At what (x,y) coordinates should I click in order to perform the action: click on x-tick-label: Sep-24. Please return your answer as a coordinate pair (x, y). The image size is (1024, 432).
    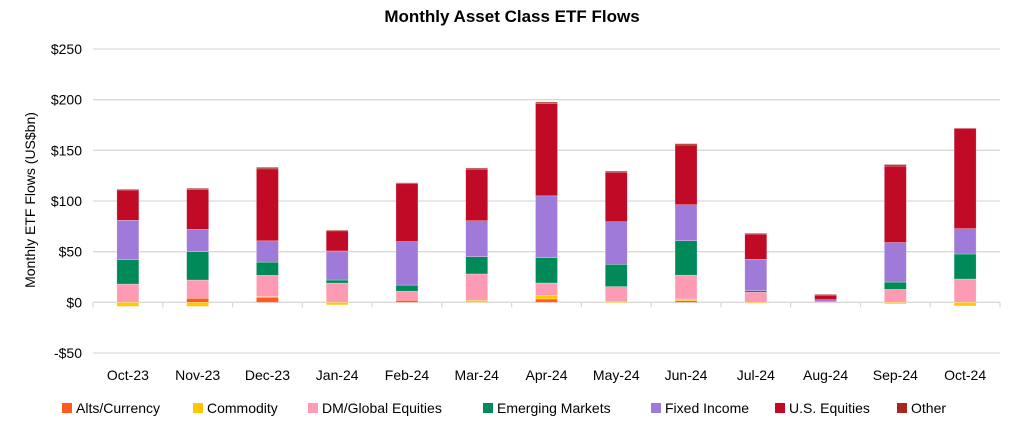
    Looking at the image, I should click on (895, 375).